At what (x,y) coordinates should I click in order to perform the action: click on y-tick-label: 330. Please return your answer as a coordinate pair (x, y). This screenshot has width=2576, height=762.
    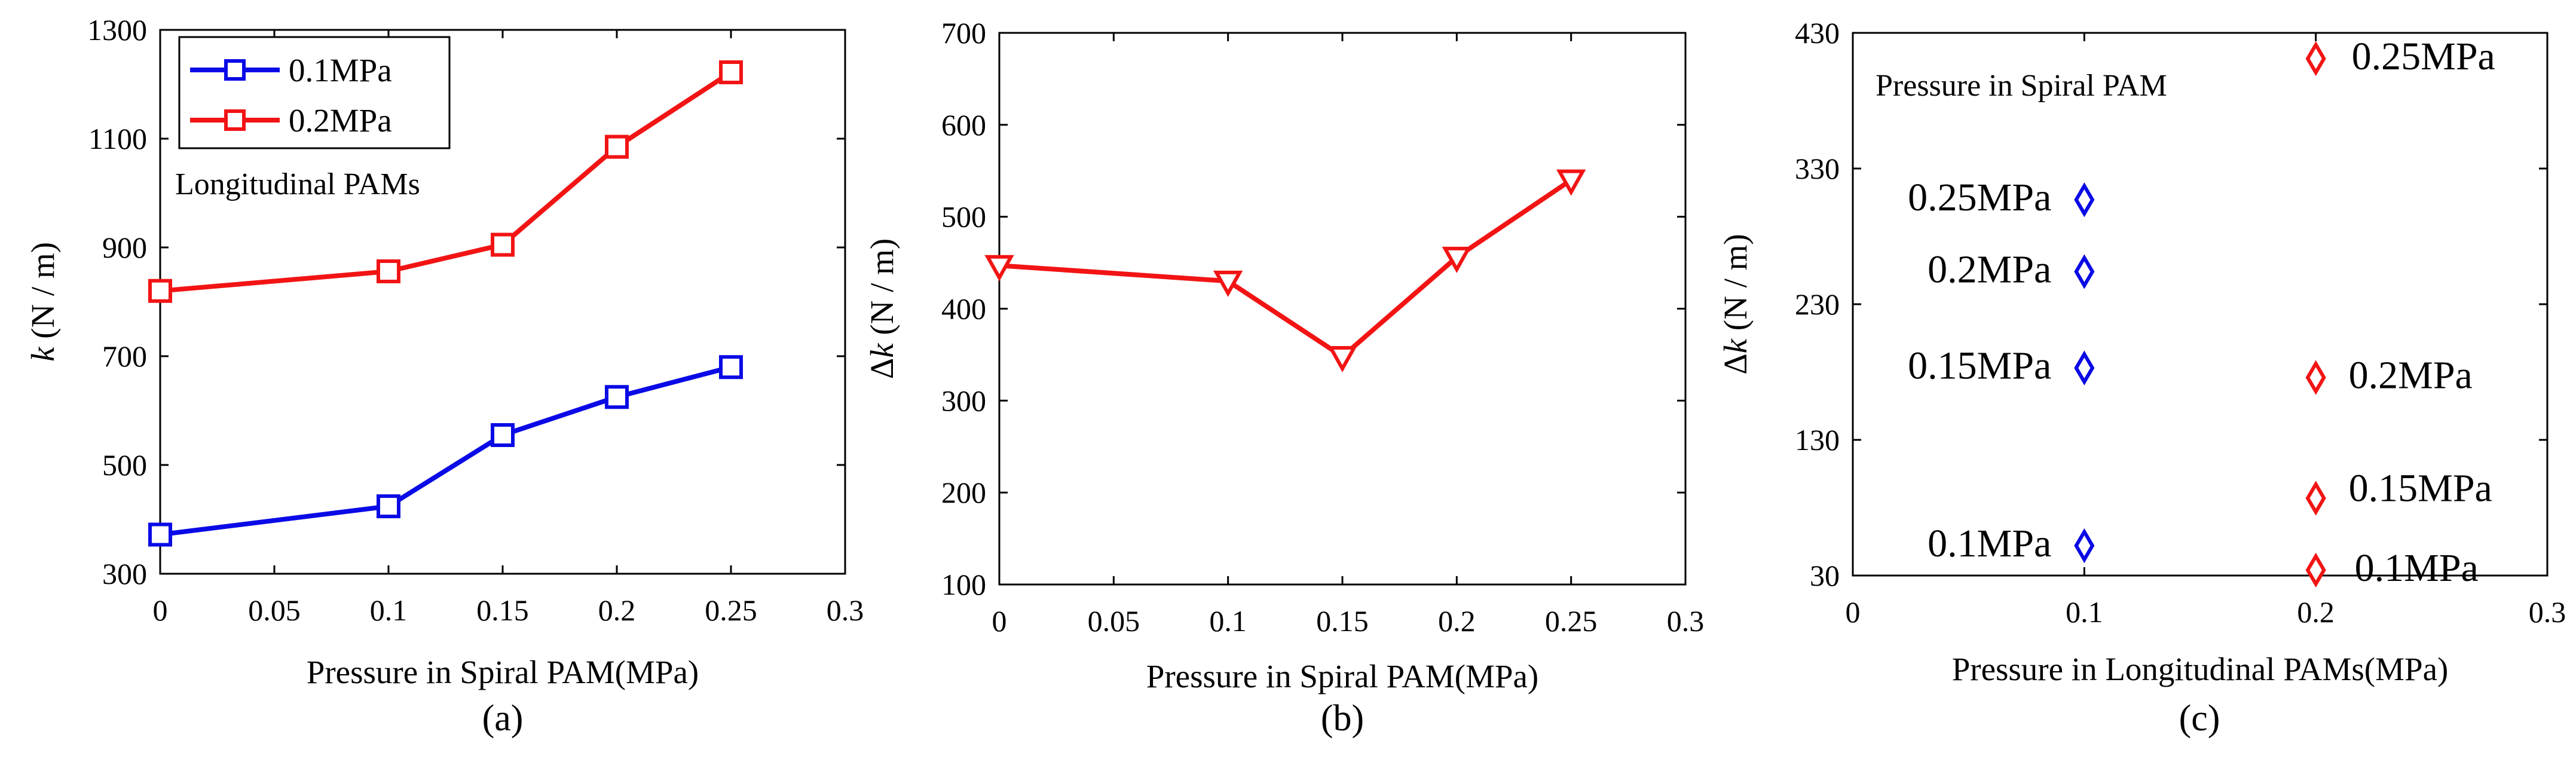
    Looking at the image, I should click on (1817, 168).